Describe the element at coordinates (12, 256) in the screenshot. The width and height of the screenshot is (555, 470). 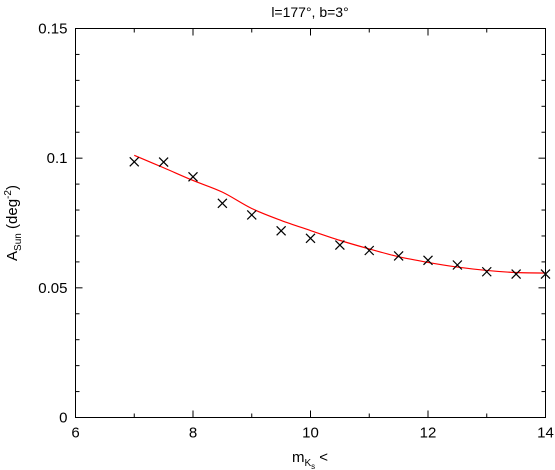
I see `y-axis-title-main: A` at that location.